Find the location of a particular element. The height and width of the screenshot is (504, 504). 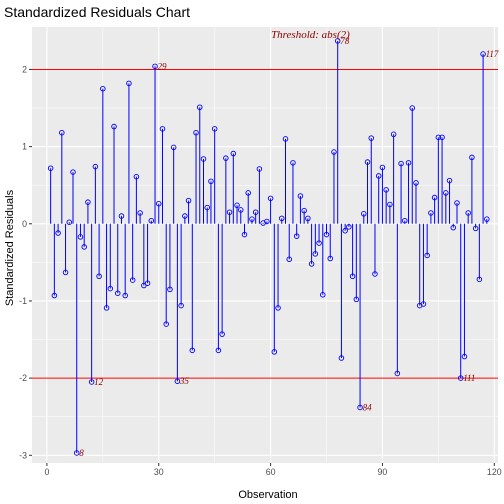

outlier-label: 78 is located at coordinates (345, 41).